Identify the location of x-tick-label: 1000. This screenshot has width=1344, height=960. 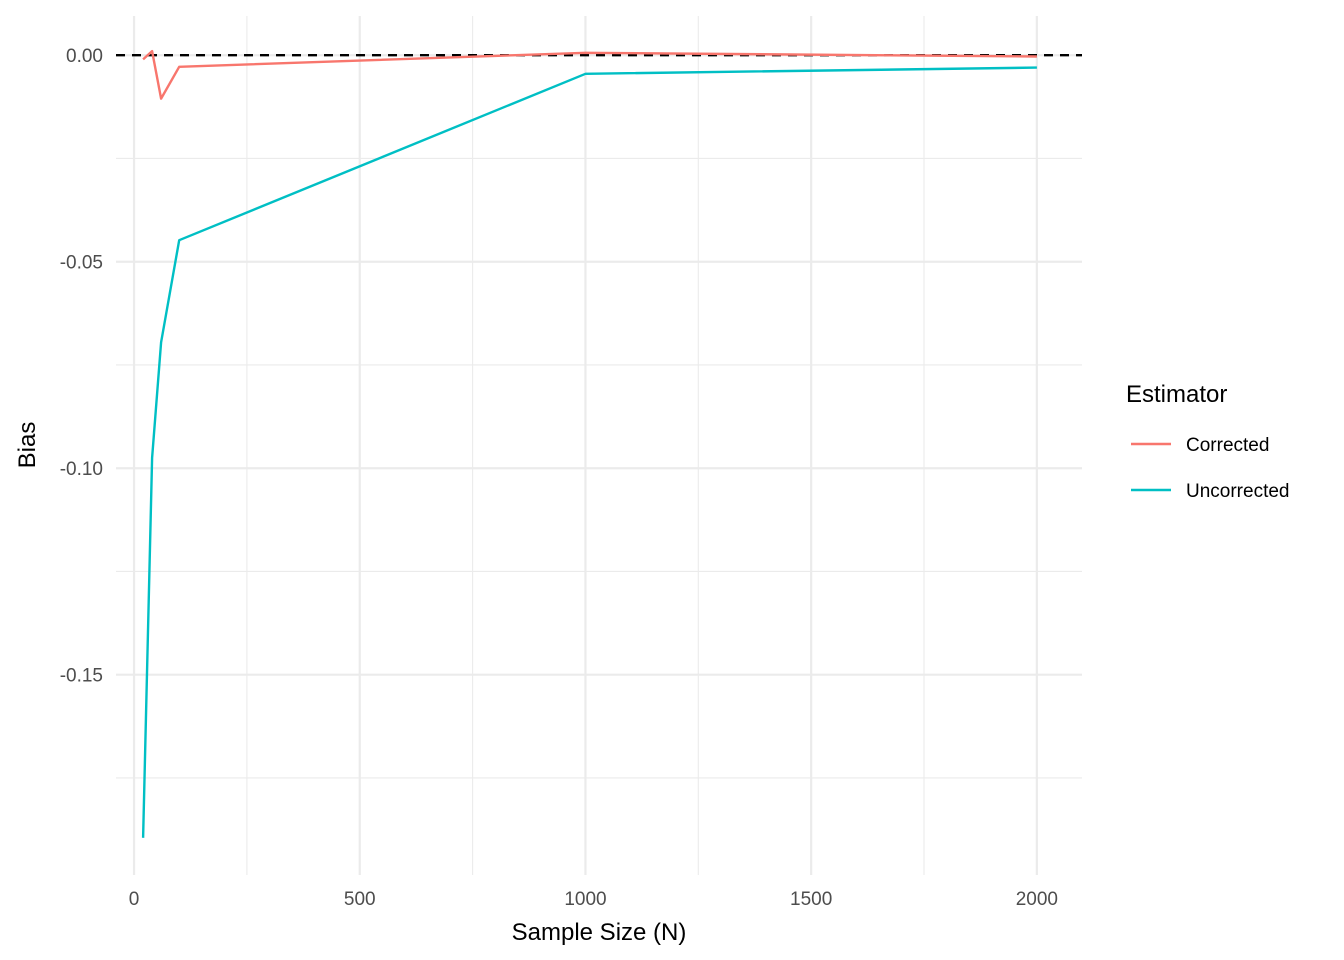
(585, 899).